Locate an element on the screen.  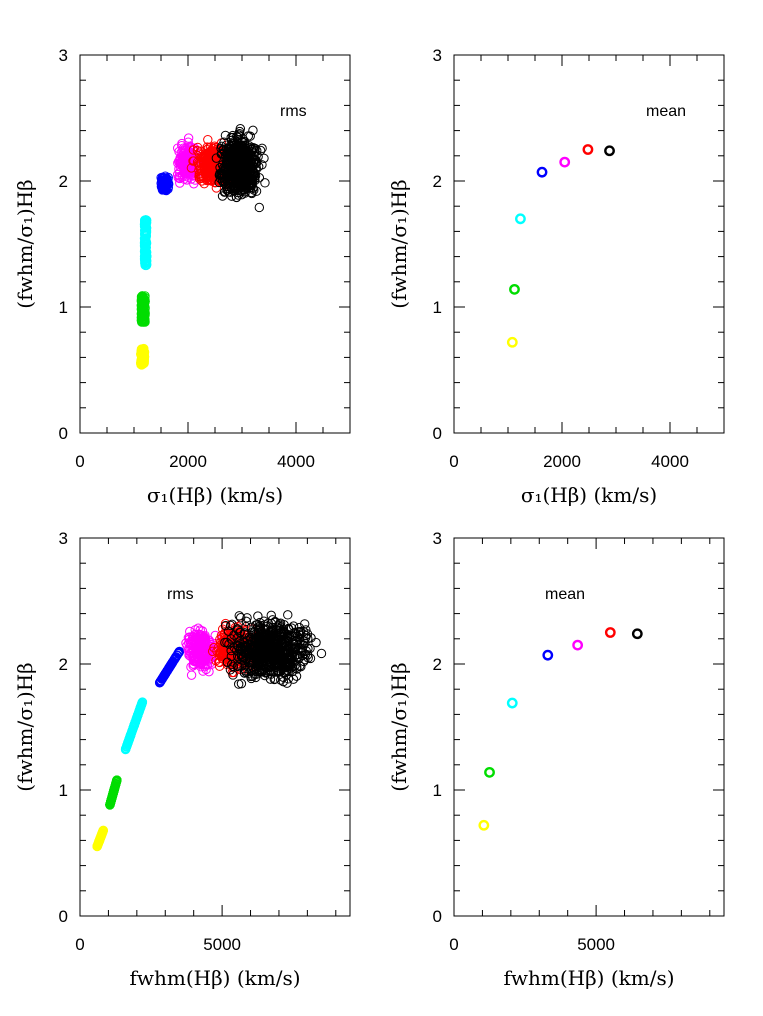
plot-frame is located at coordinates (215, 244).